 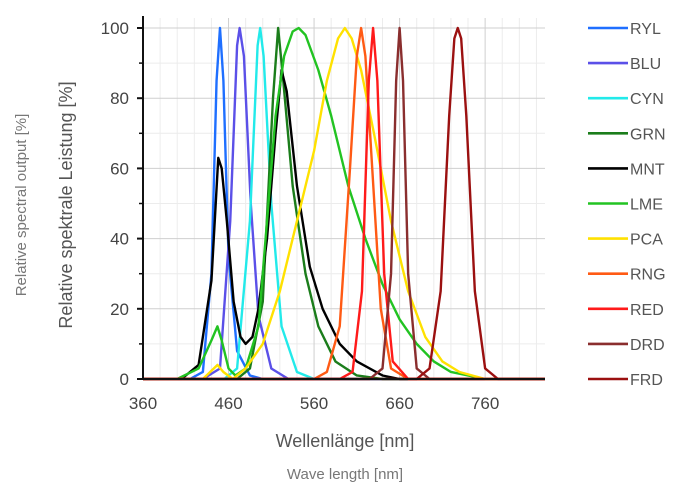 What do you see at coordinates (124, 379) in the screenshot?
I see `y-tick-label: 0` at bounding box center [124, 379].